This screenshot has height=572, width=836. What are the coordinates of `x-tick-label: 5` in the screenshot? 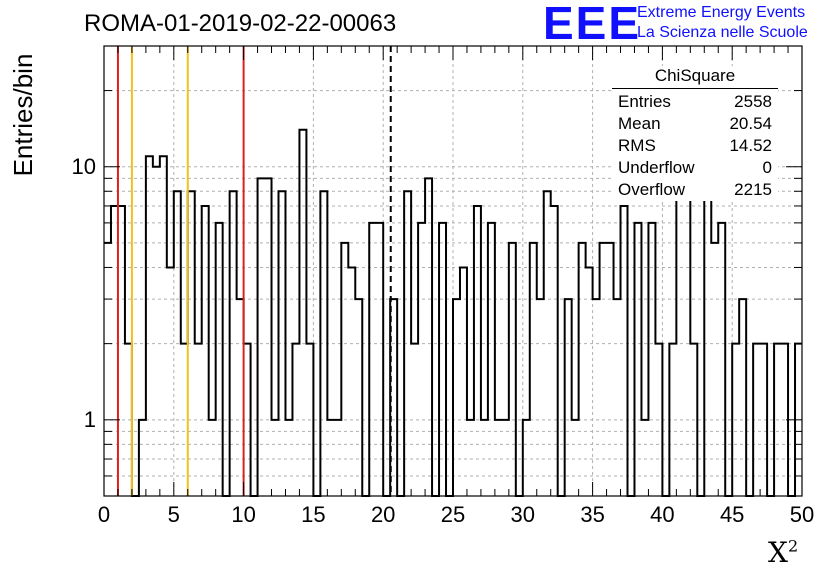 It's located at (173, 514).